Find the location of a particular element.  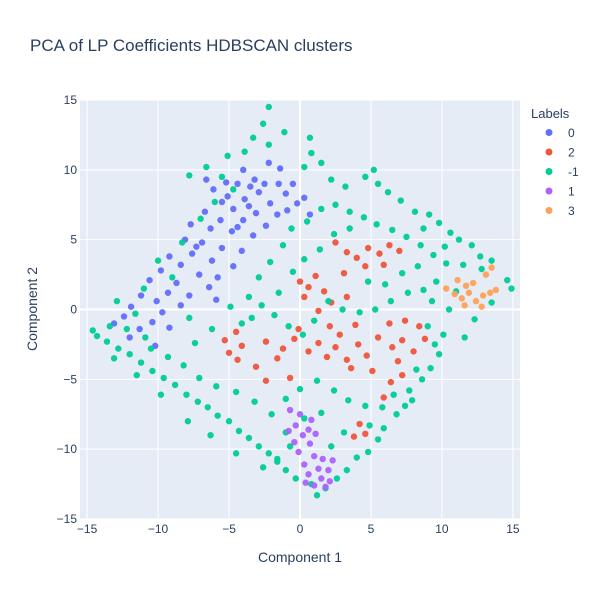

x-axis-ticks: −15 −10 −5 0 5 10 15 is located at coordinates (298, 529).